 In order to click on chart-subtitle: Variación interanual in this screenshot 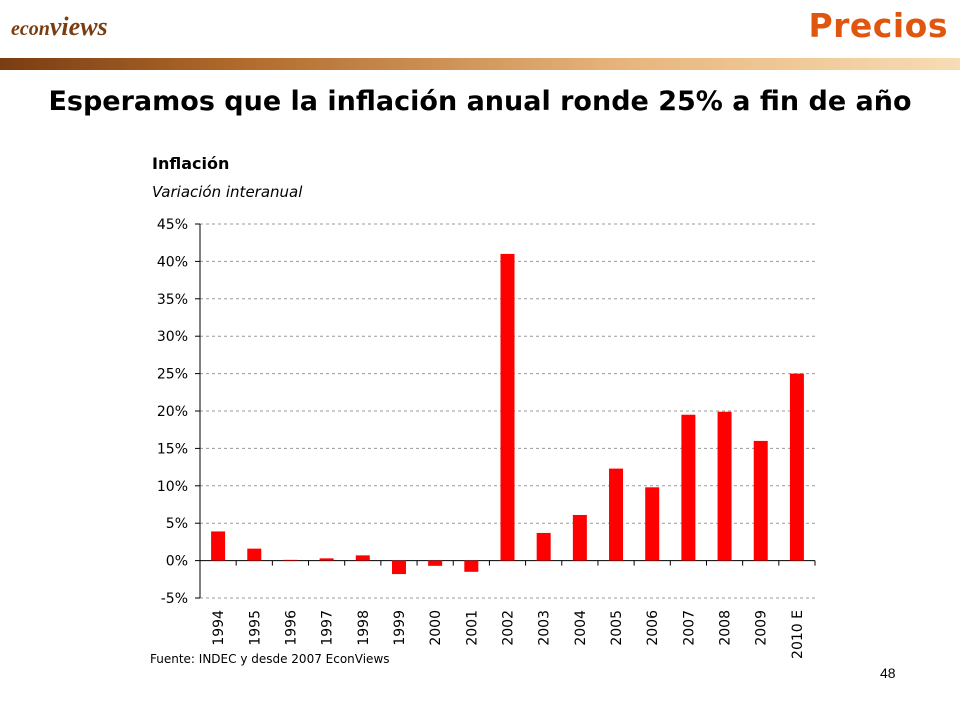, I will do `click(227, 192)`.